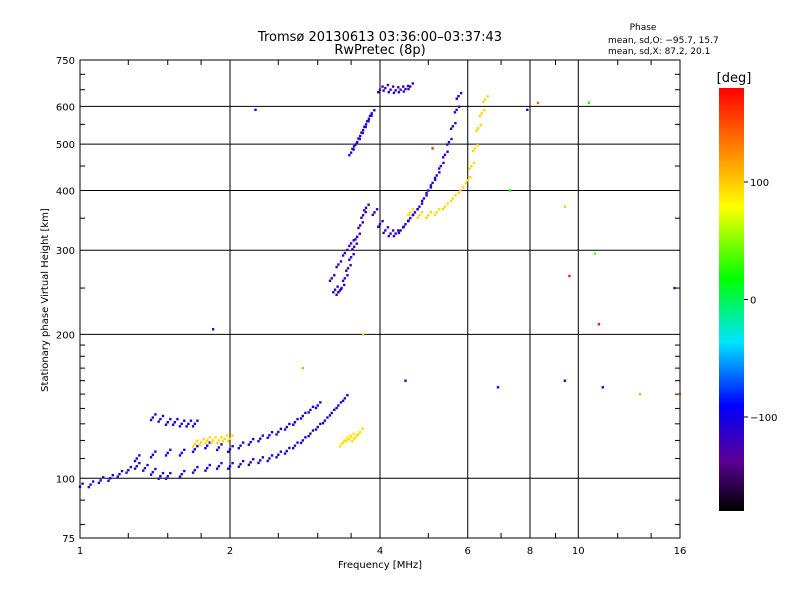  Describe the element at coordinates (760, 301) in the screenshot. I see `colorbar-ticks: 100 0 −100` at that location.